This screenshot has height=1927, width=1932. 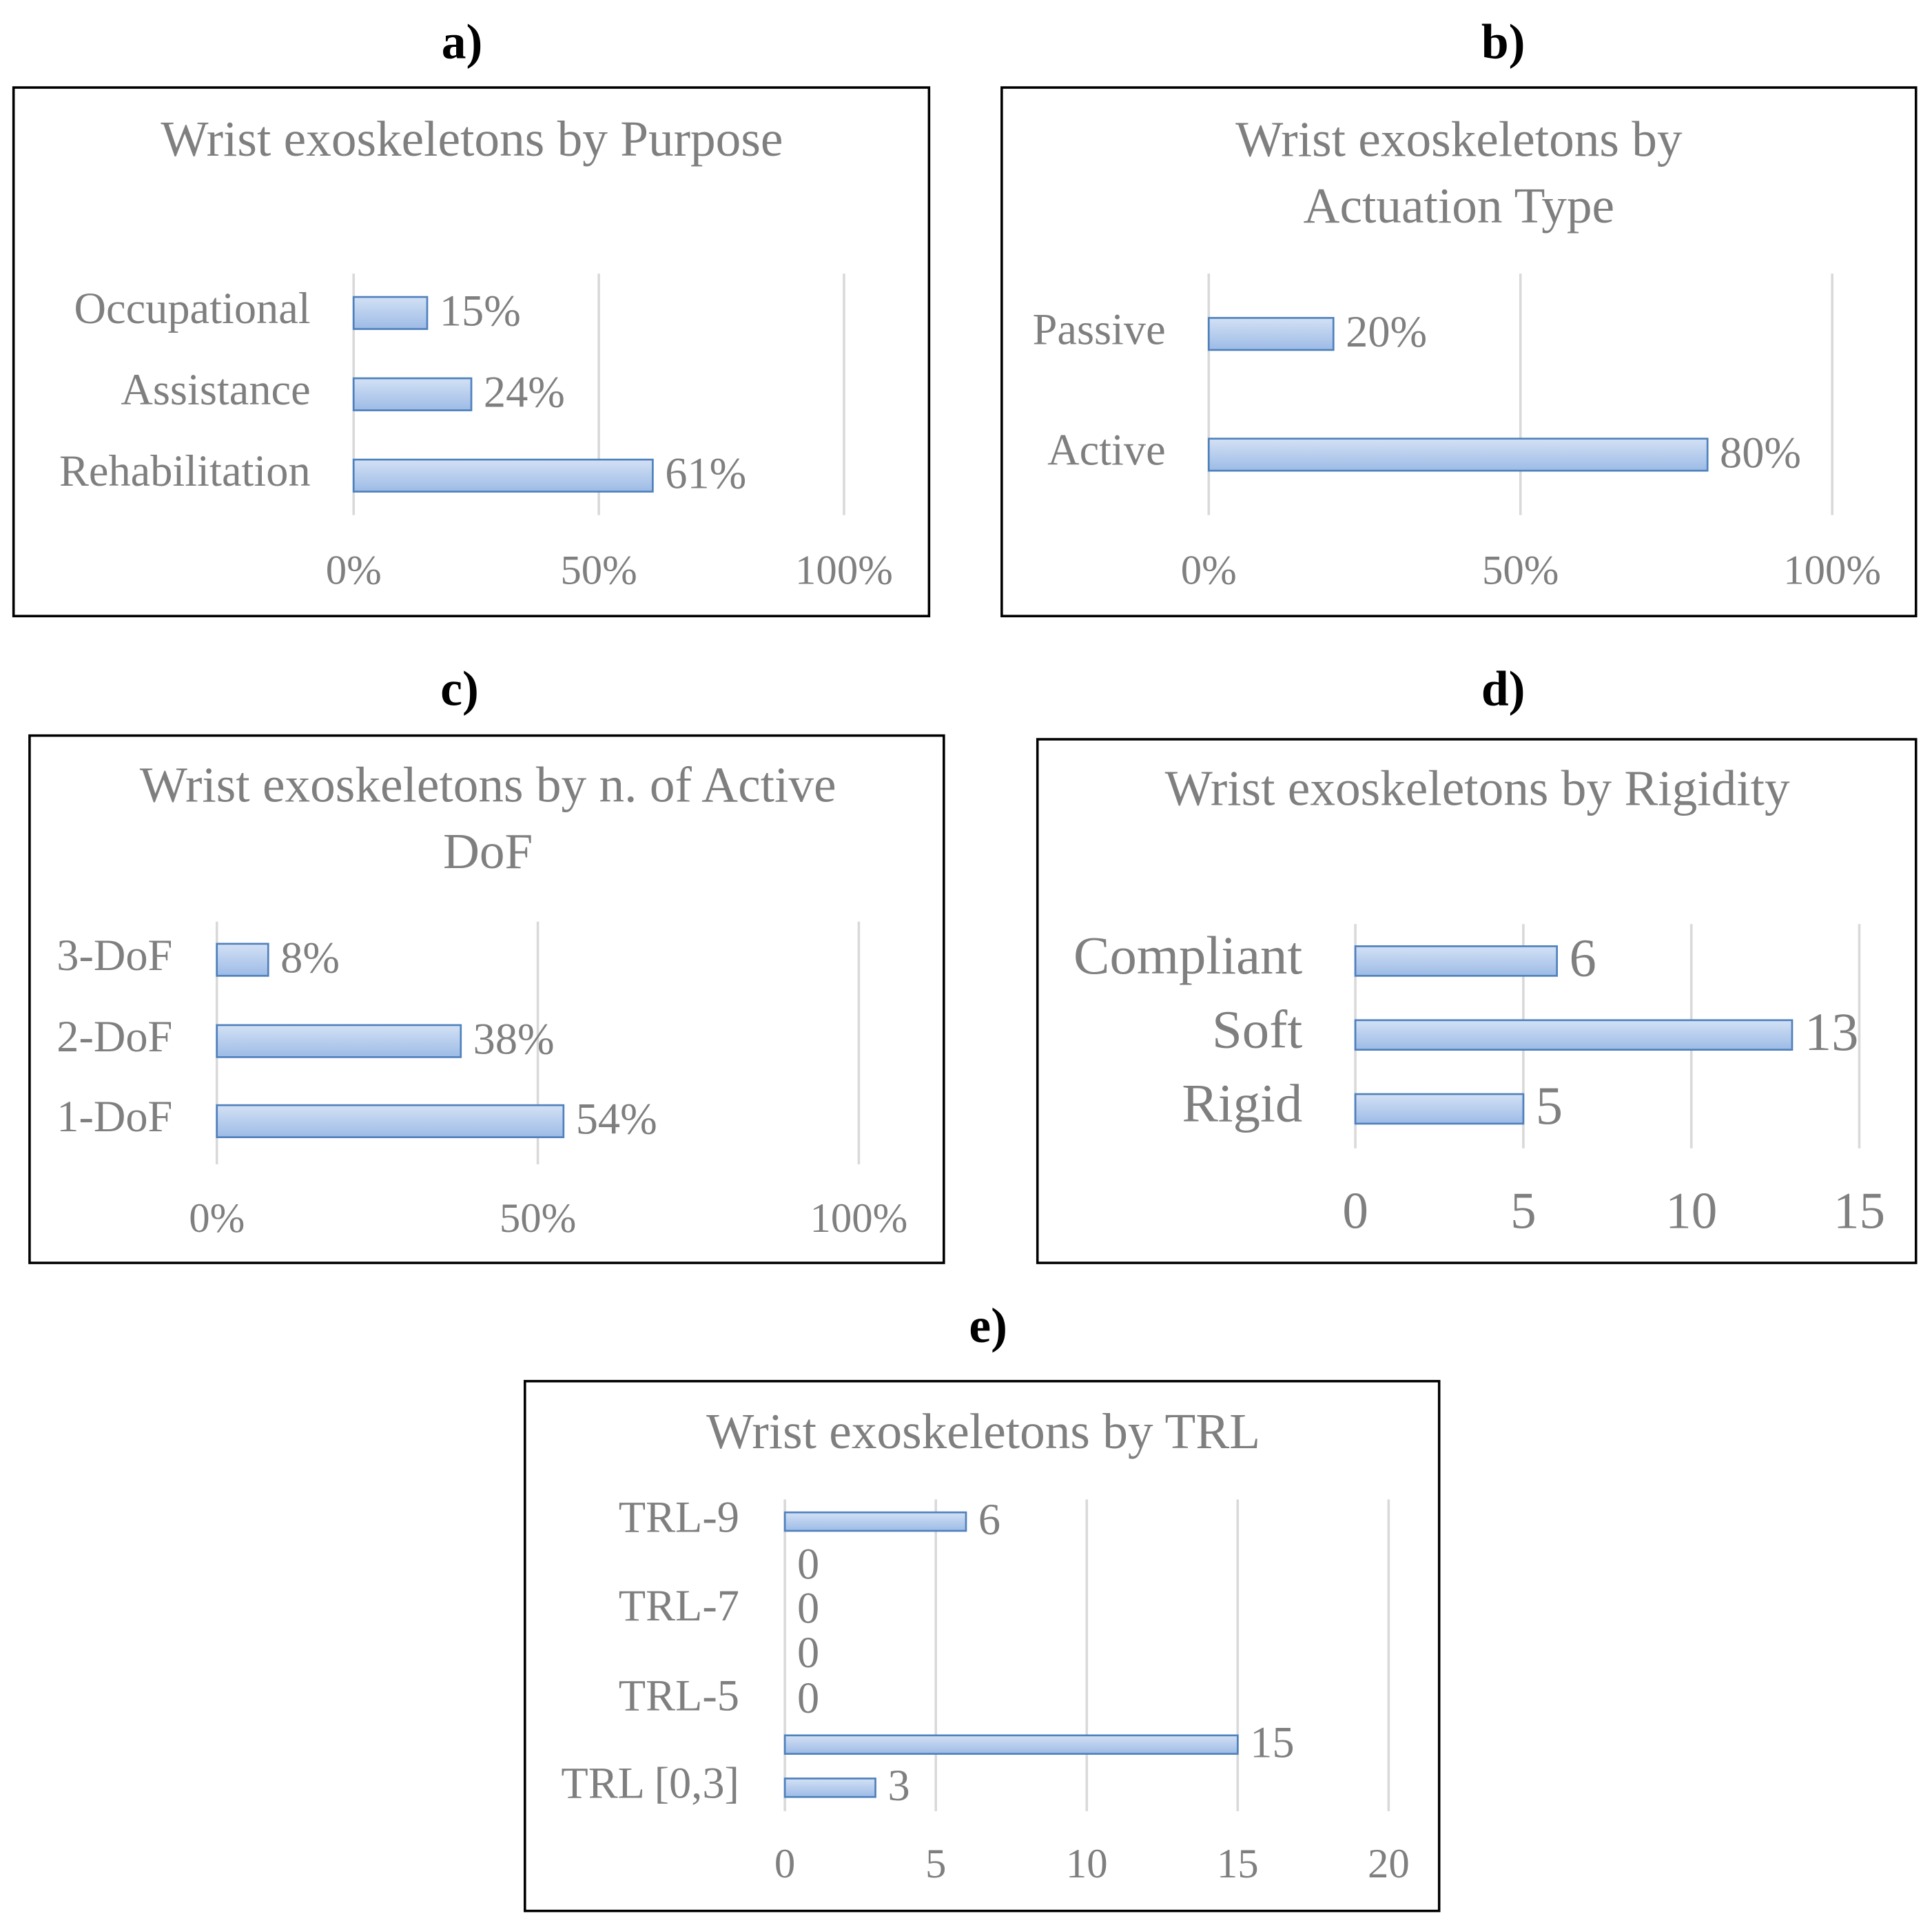 What do you see at coordinates (679, 1695) in the screenshot?
I see `y-tick-label: TRL-5` at bounding box center [679, 1695].